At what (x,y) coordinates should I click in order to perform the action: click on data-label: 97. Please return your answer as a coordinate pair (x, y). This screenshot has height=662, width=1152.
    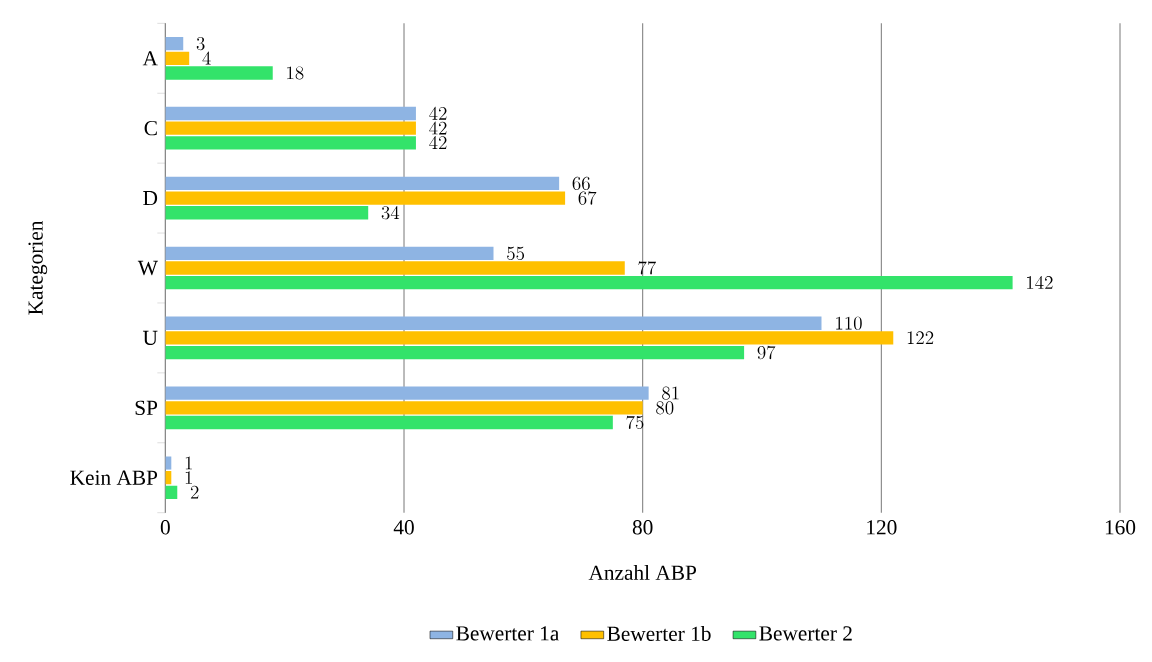
    Looking at the image, I should click on (766, 352).